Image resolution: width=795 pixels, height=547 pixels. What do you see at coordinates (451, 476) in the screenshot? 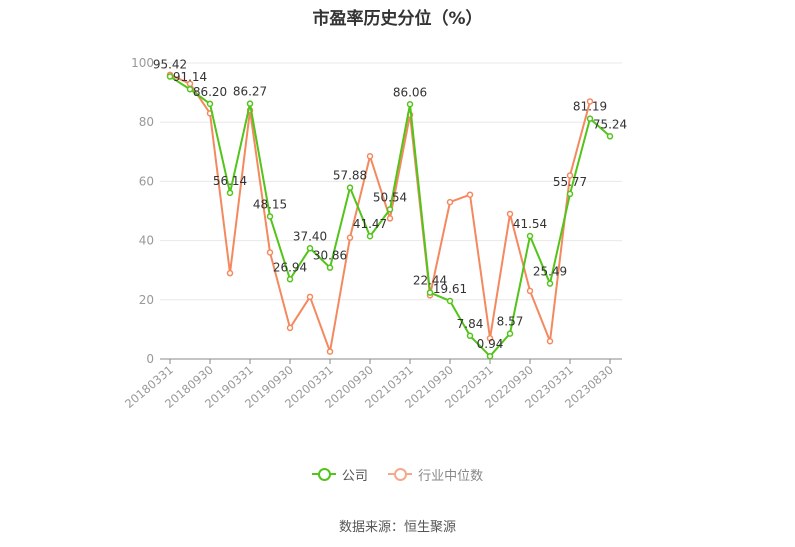
I see `legend-industry-label: 行业中位数` at bounding box center [451, 476].